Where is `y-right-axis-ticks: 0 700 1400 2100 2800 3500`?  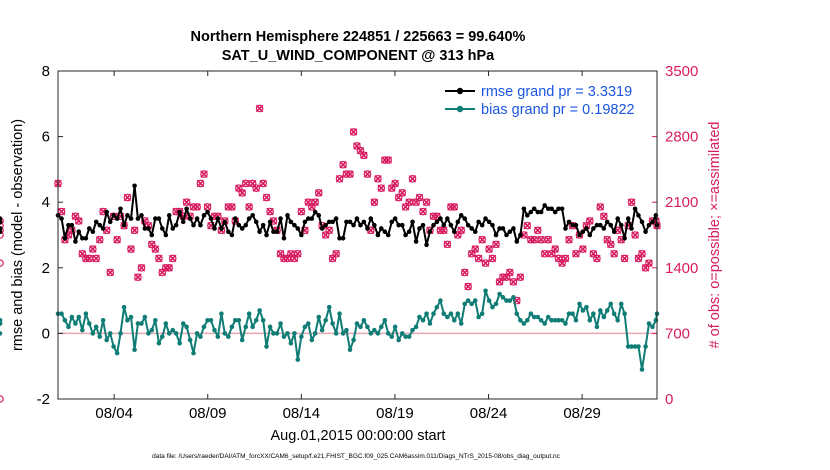
y-right-axis-ticks: 0 700 1400 2100 2800 3500 is located at coordinates (675, 235).